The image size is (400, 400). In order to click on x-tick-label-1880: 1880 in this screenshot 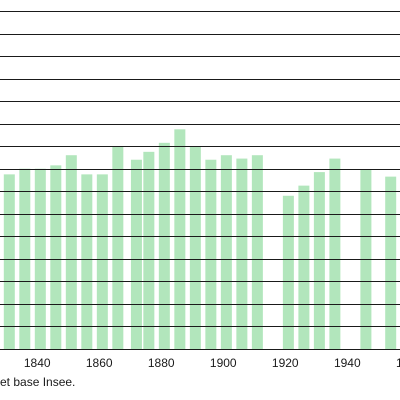, I will do `click(161, 363)`.